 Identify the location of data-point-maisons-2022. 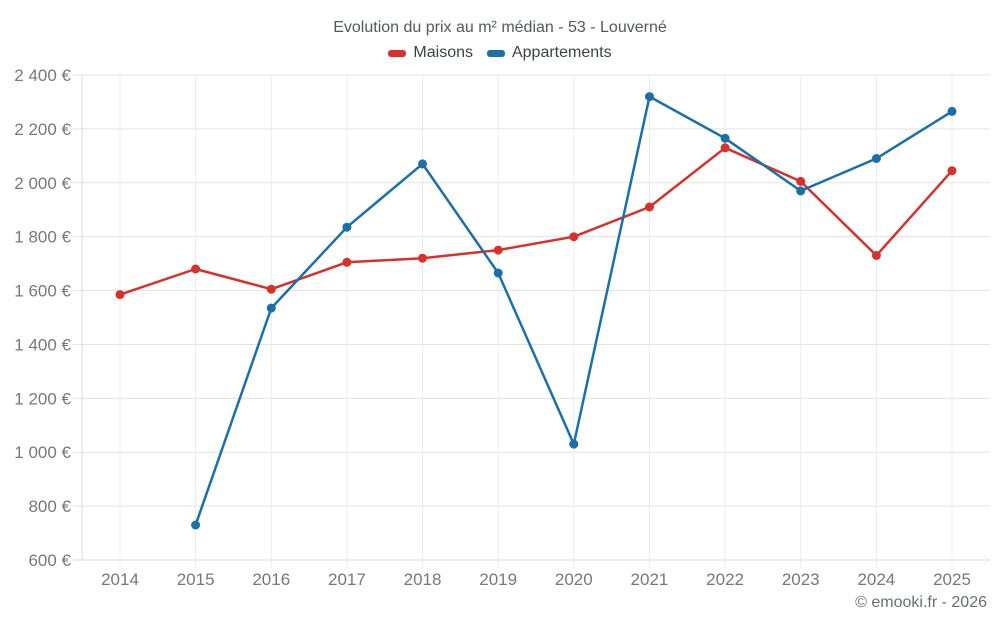
(725, 148).